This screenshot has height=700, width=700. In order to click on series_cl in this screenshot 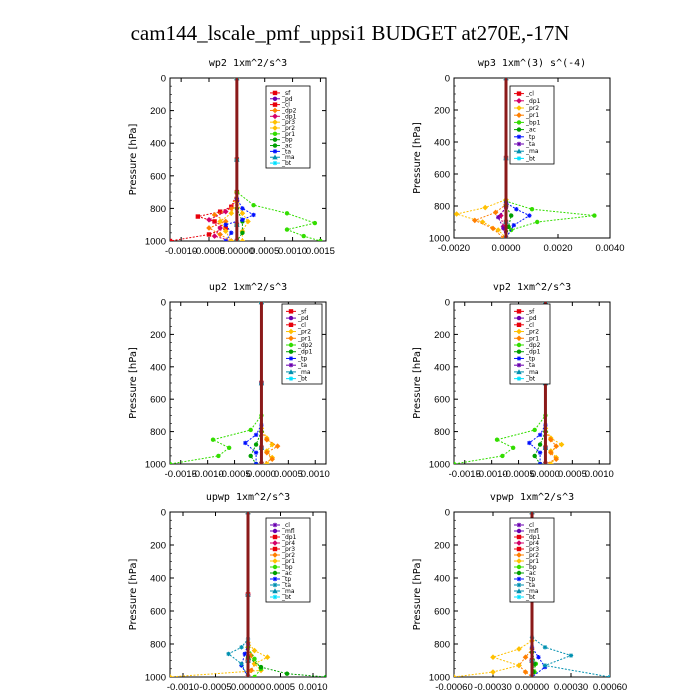, I will do `click(205, 159)`.